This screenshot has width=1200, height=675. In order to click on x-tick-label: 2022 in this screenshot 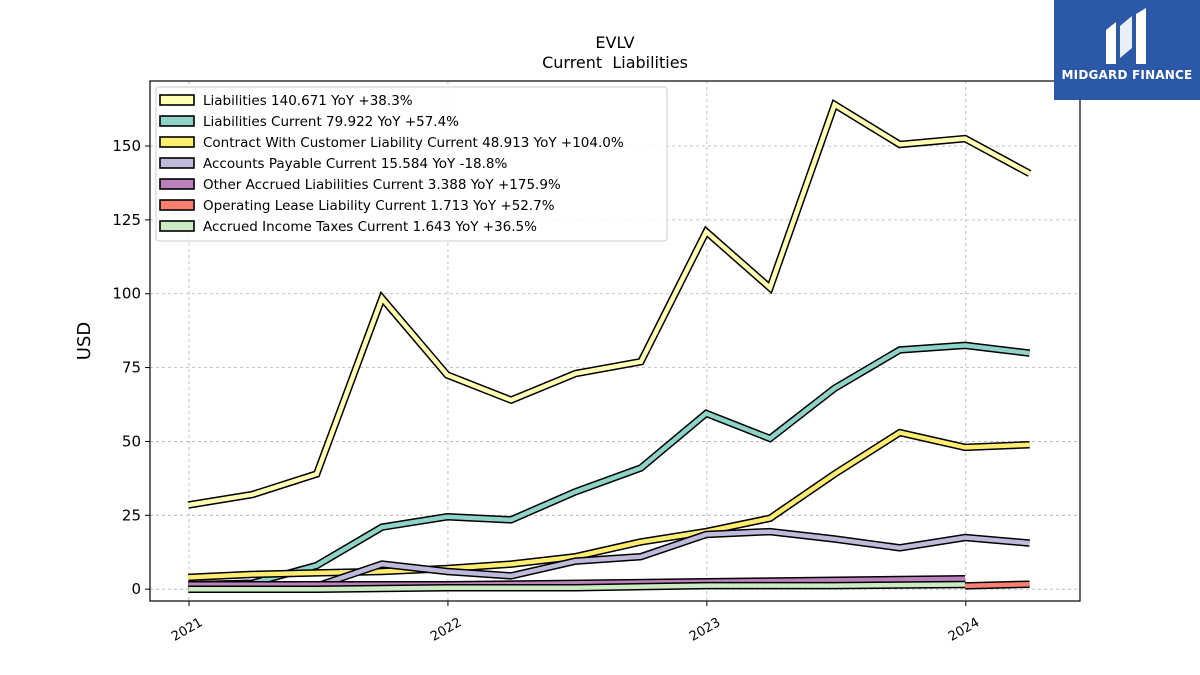, I will do `click(446, 630)`.